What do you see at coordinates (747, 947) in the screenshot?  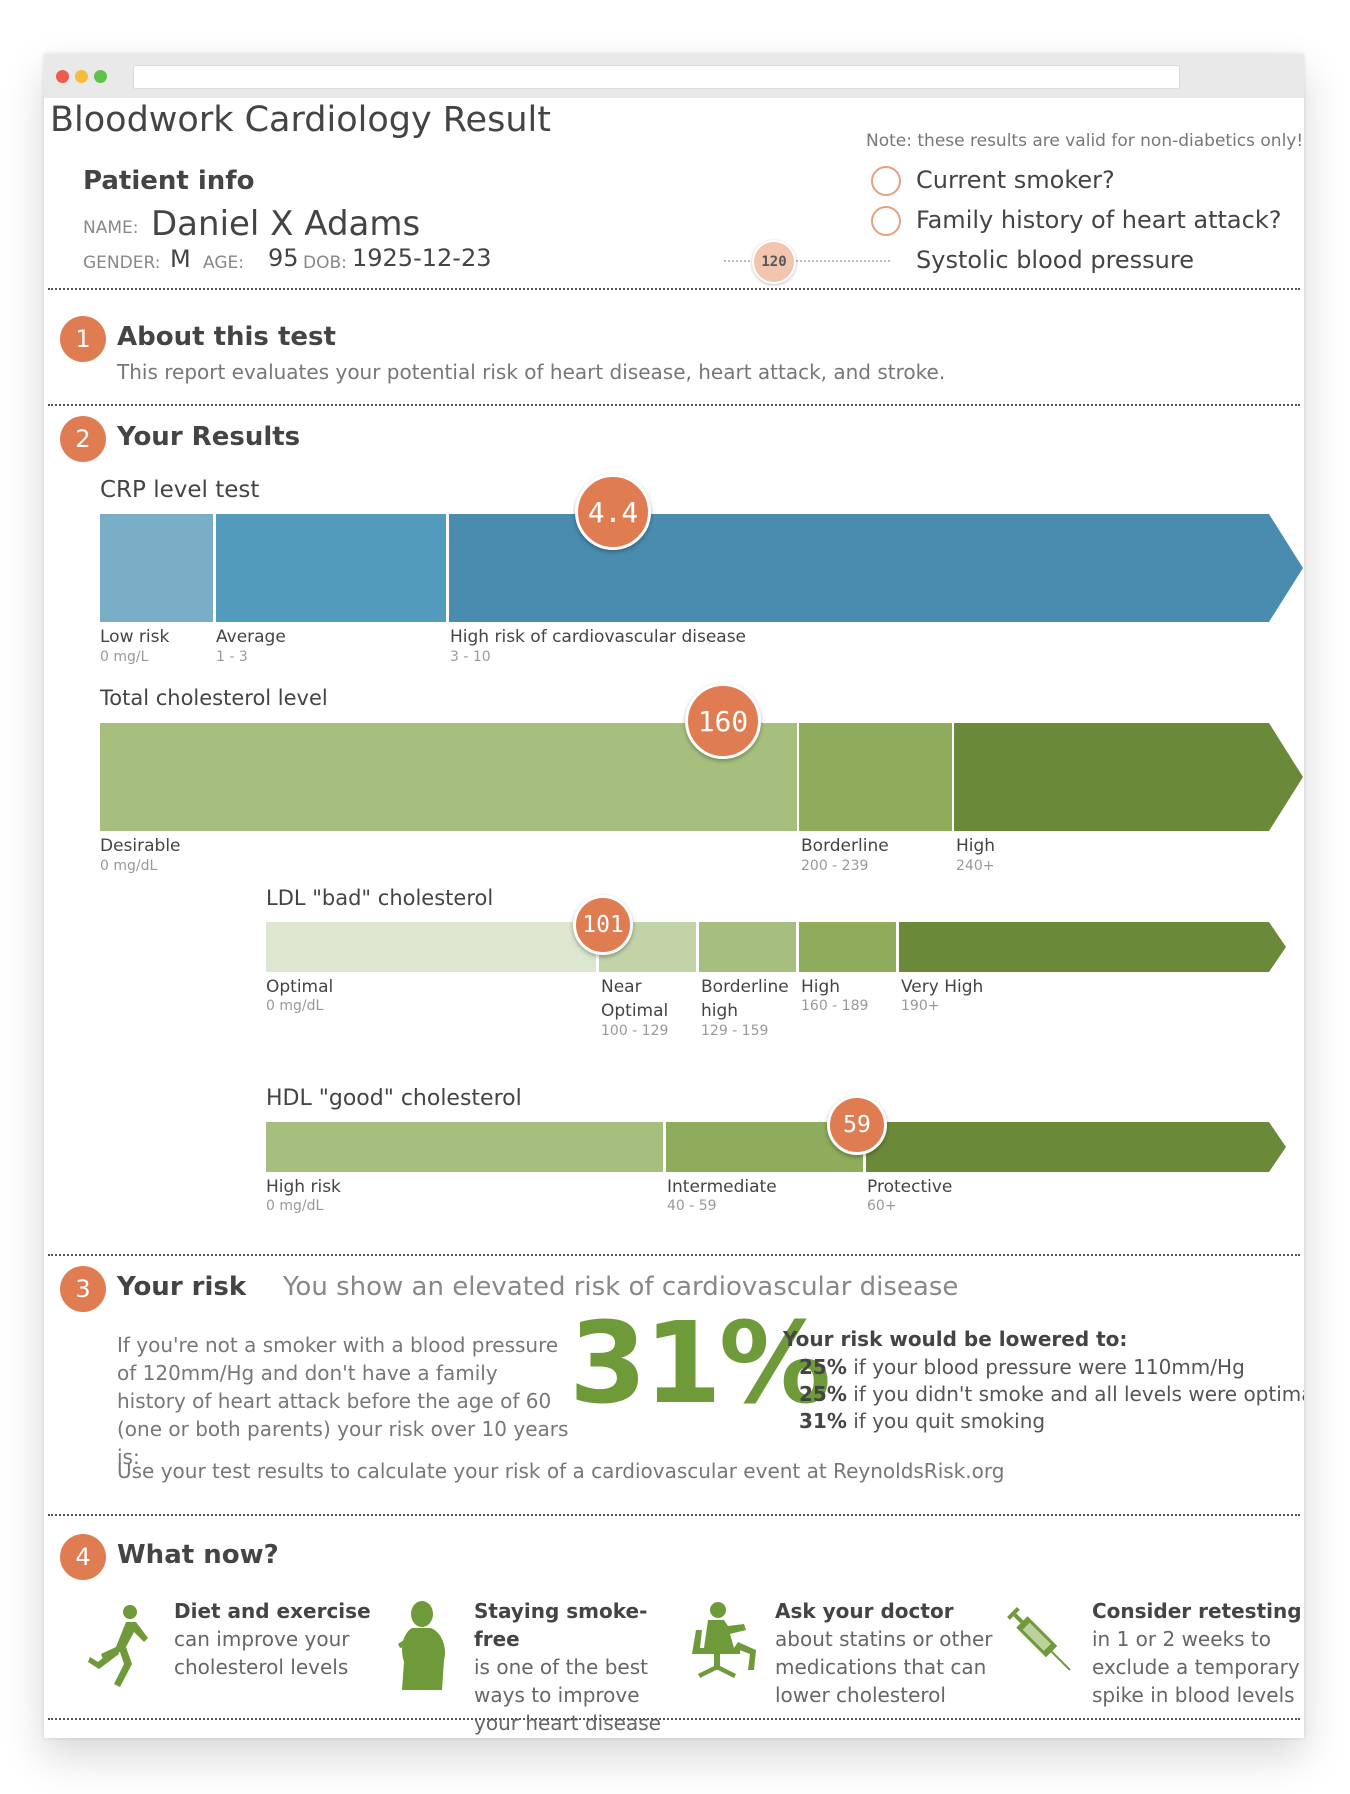 I see `ldl-zone-borderline` at bounding box center [747, 947].